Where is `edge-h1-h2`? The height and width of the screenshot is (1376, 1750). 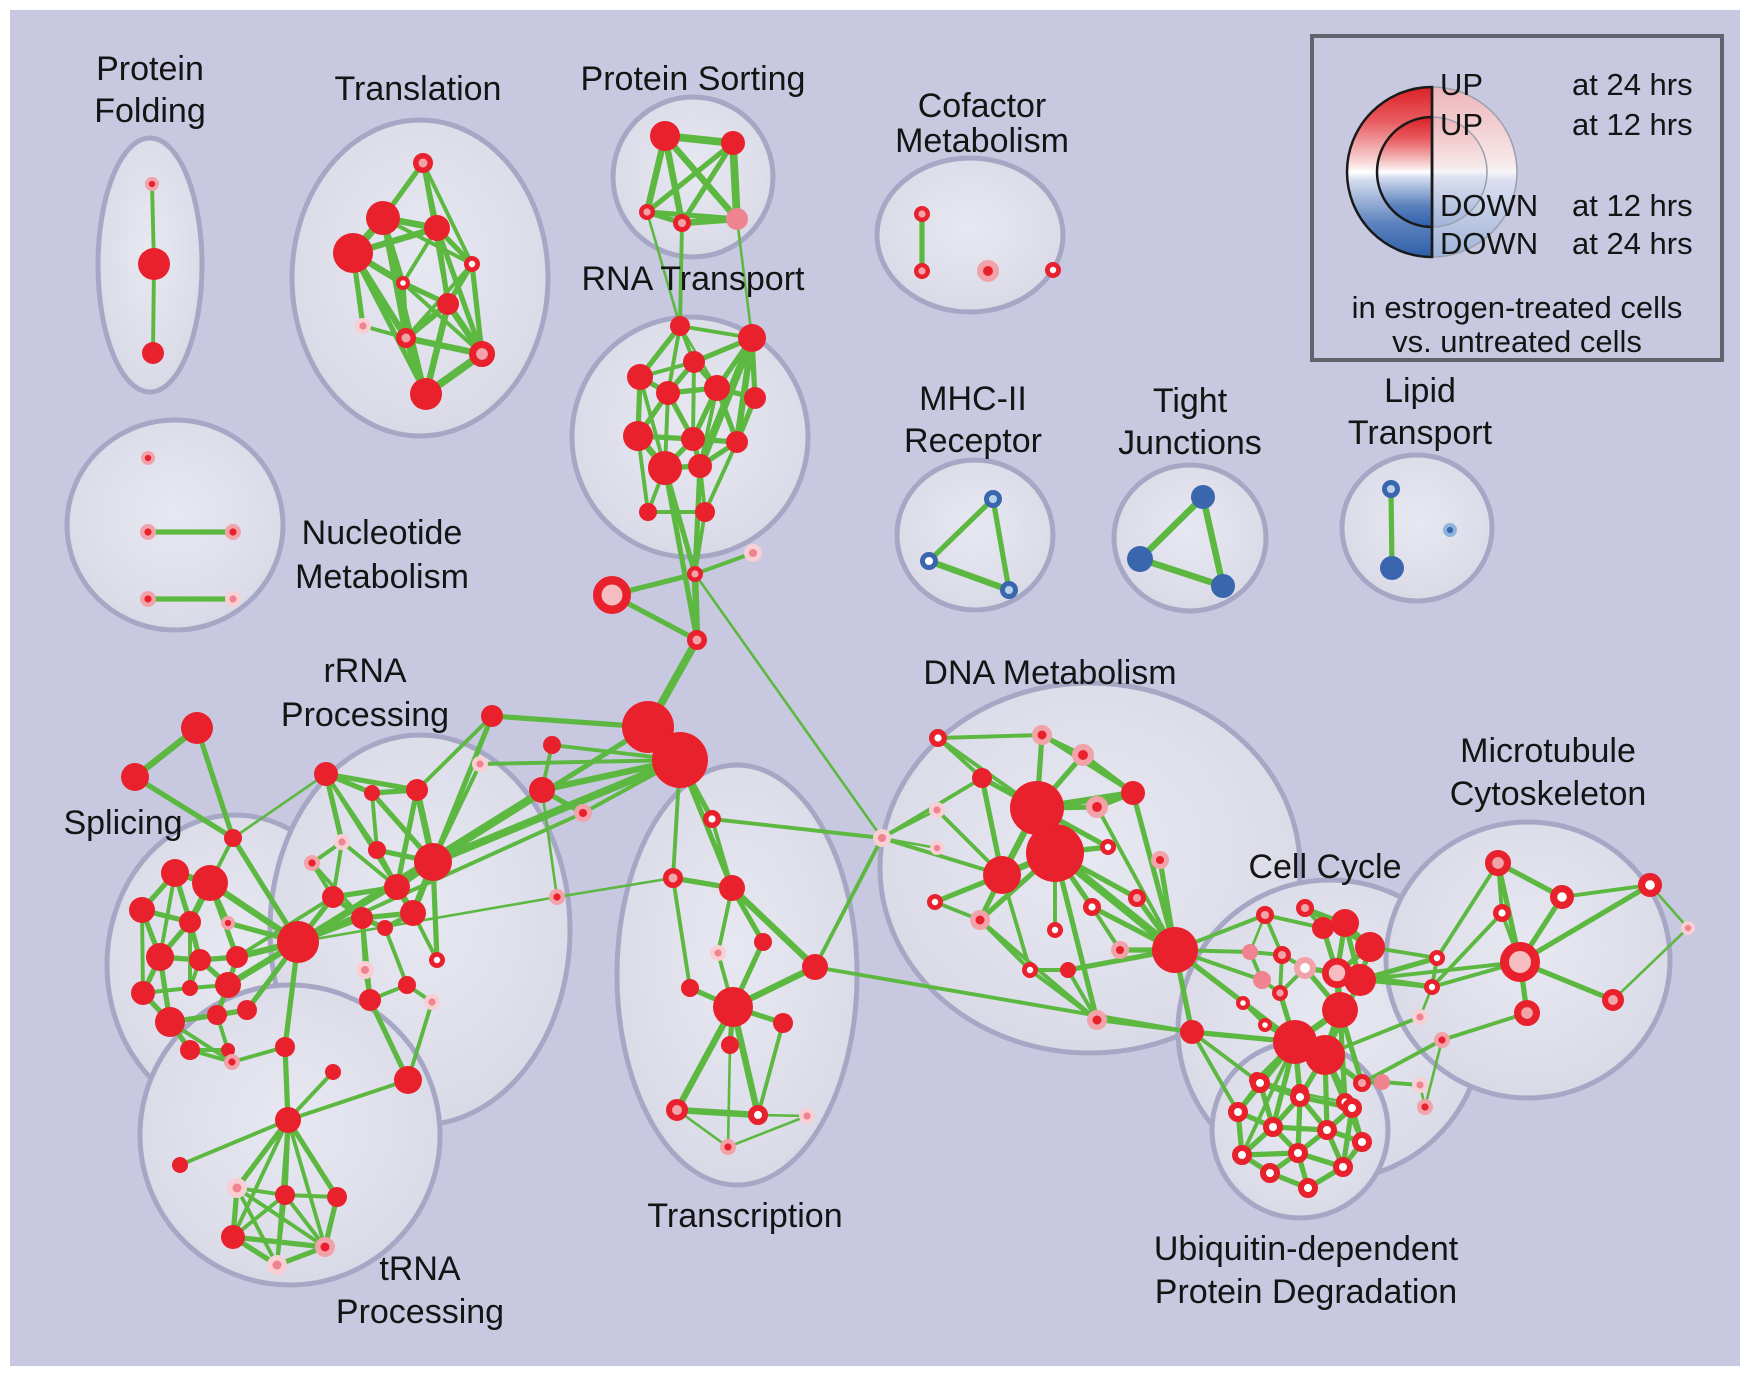 edge-h1-h2 is located at coordinates (724, 563).